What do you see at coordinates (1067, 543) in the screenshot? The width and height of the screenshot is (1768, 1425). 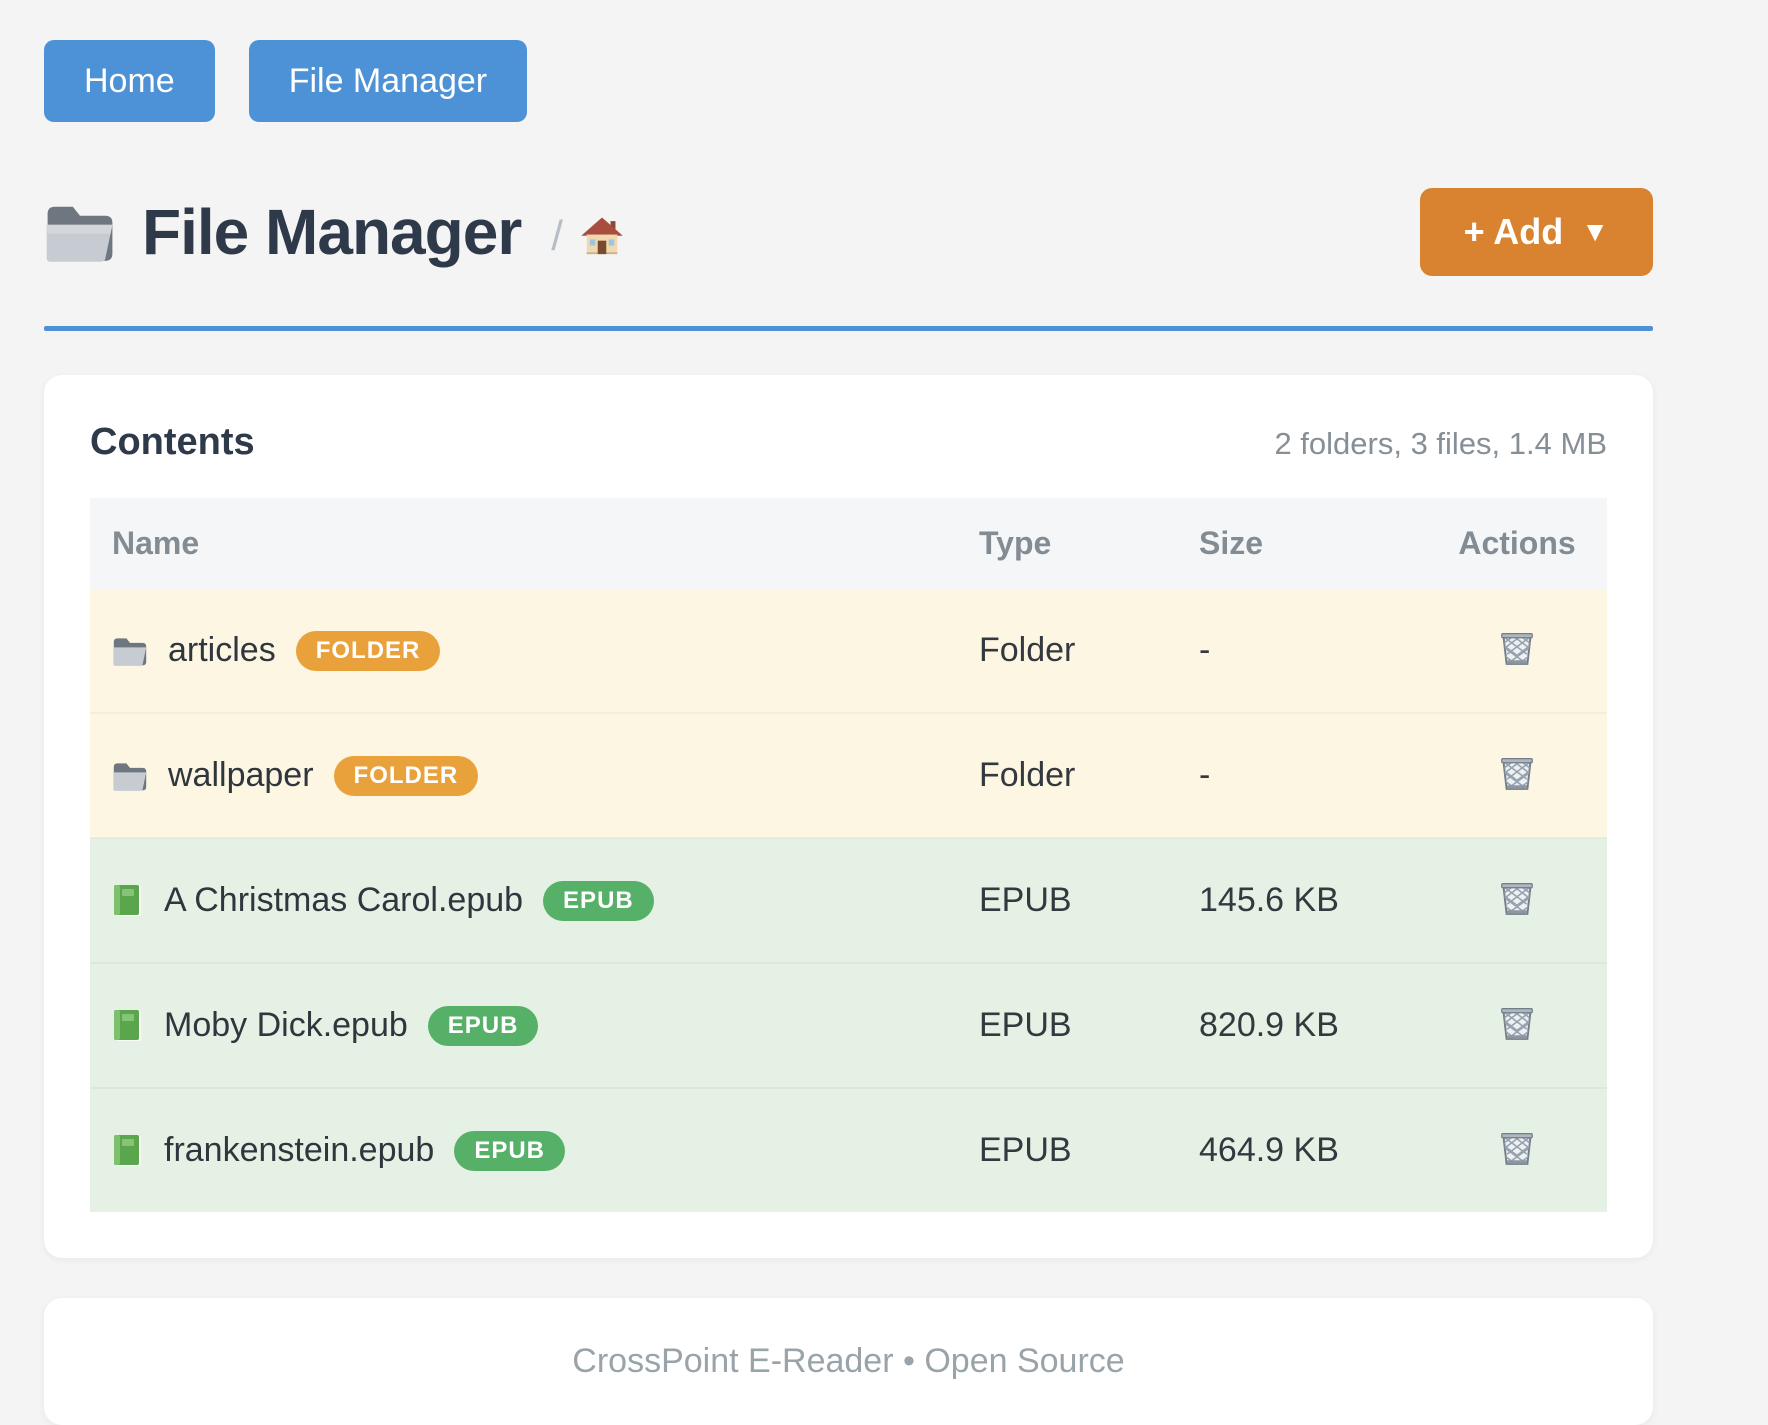 I see `column-header-type: Type` at bounding box center [1067, 543].